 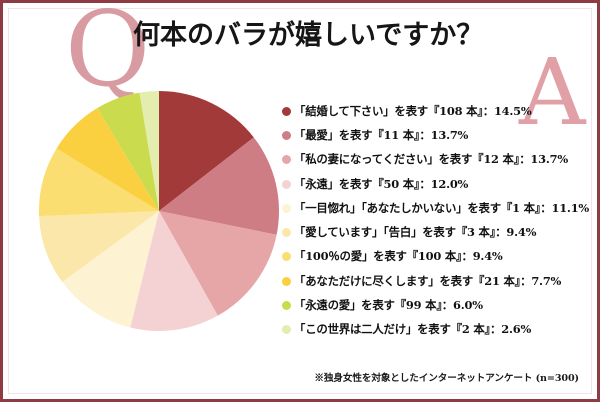 I want to click on legend-item: 「一目惚れ」「あなたしかいない」を表す『1 本』：11.1%, so click(x=439, y=208).